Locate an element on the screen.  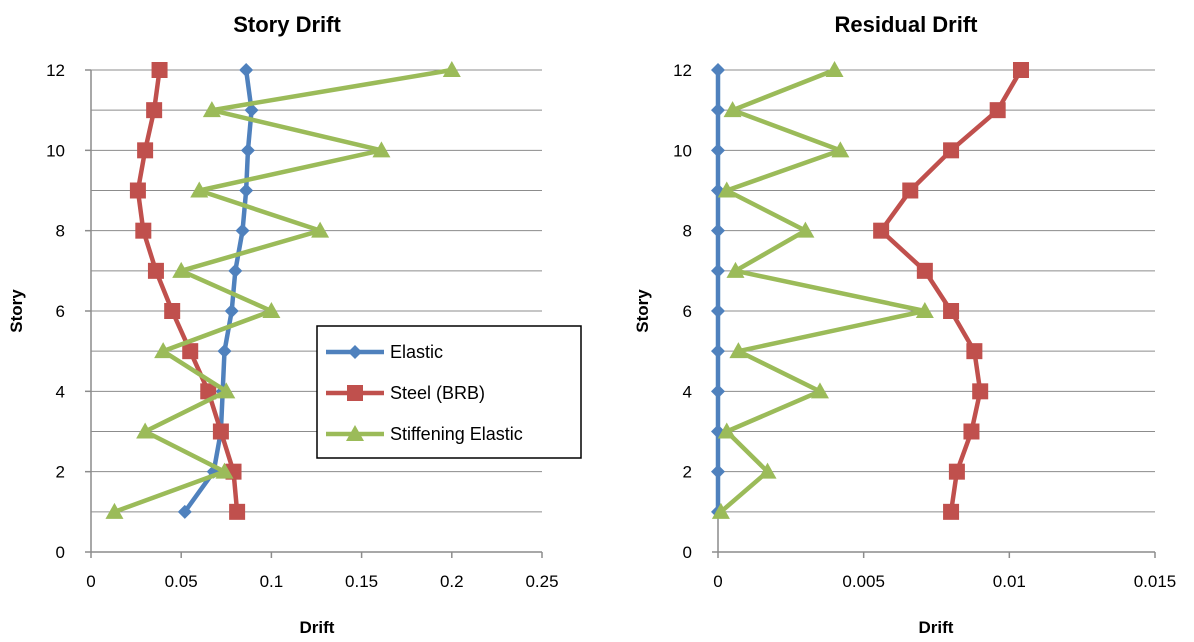
y-tick-label: 0 is located at coordinates (60, 552).